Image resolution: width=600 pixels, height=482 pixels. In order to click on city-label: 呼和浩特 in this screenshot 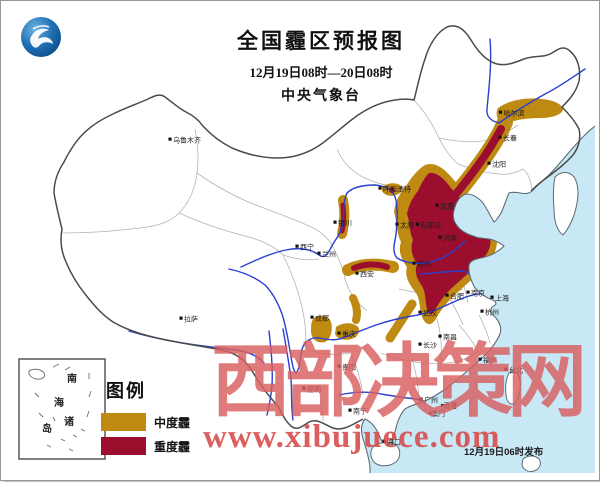, I will do `click(397, 189)`.